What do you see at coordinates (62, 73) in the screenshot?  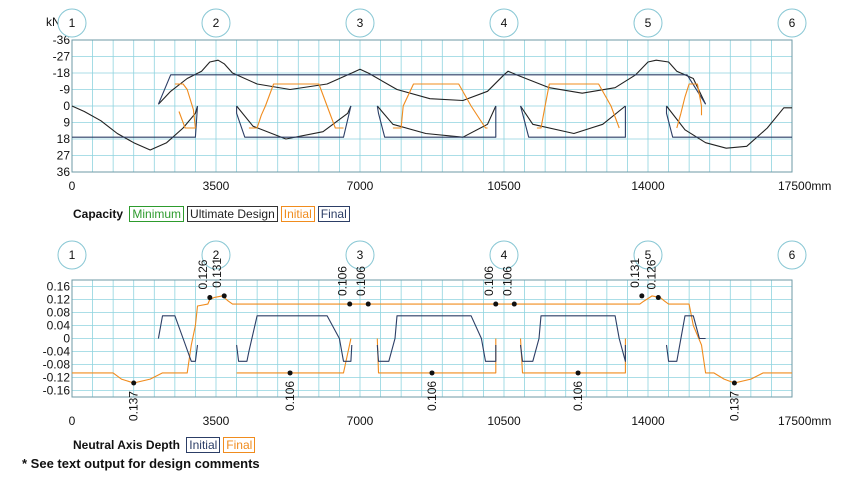 I see `y-tick-label: -18` at bounding box center [62, 73].